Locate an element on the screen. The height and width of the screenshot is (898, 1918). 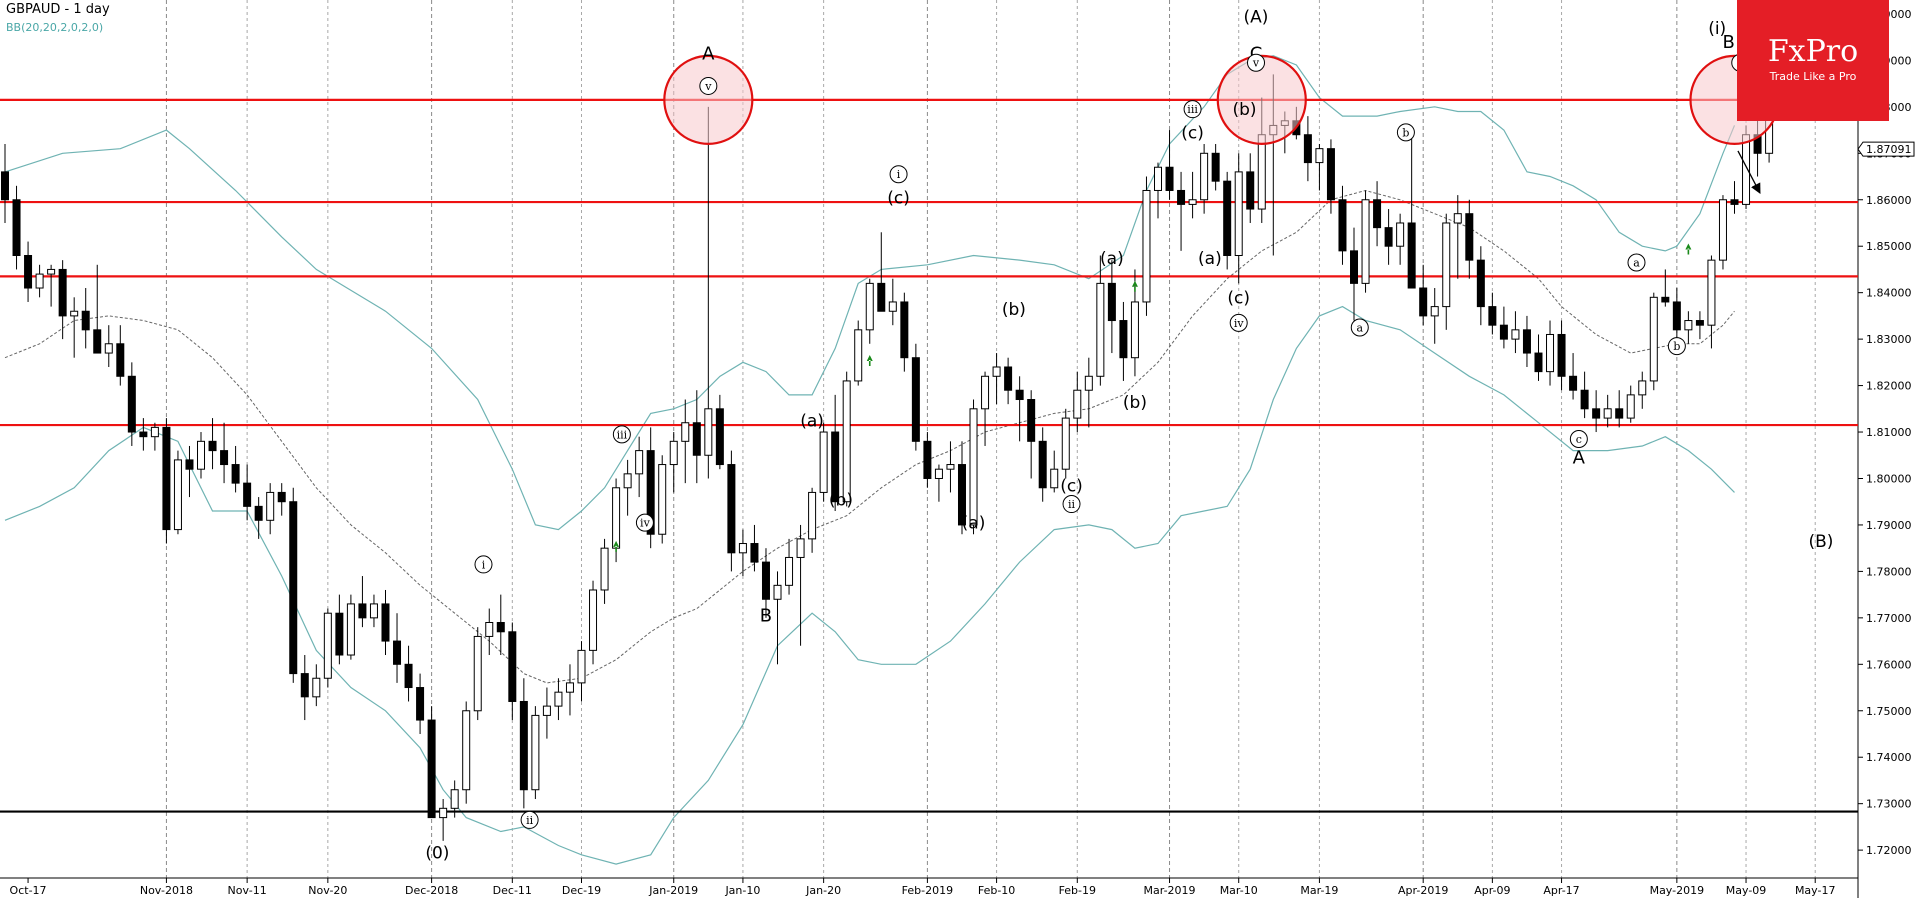
y-tick-label: 1.81000 is located at coordinates (1889, 432).